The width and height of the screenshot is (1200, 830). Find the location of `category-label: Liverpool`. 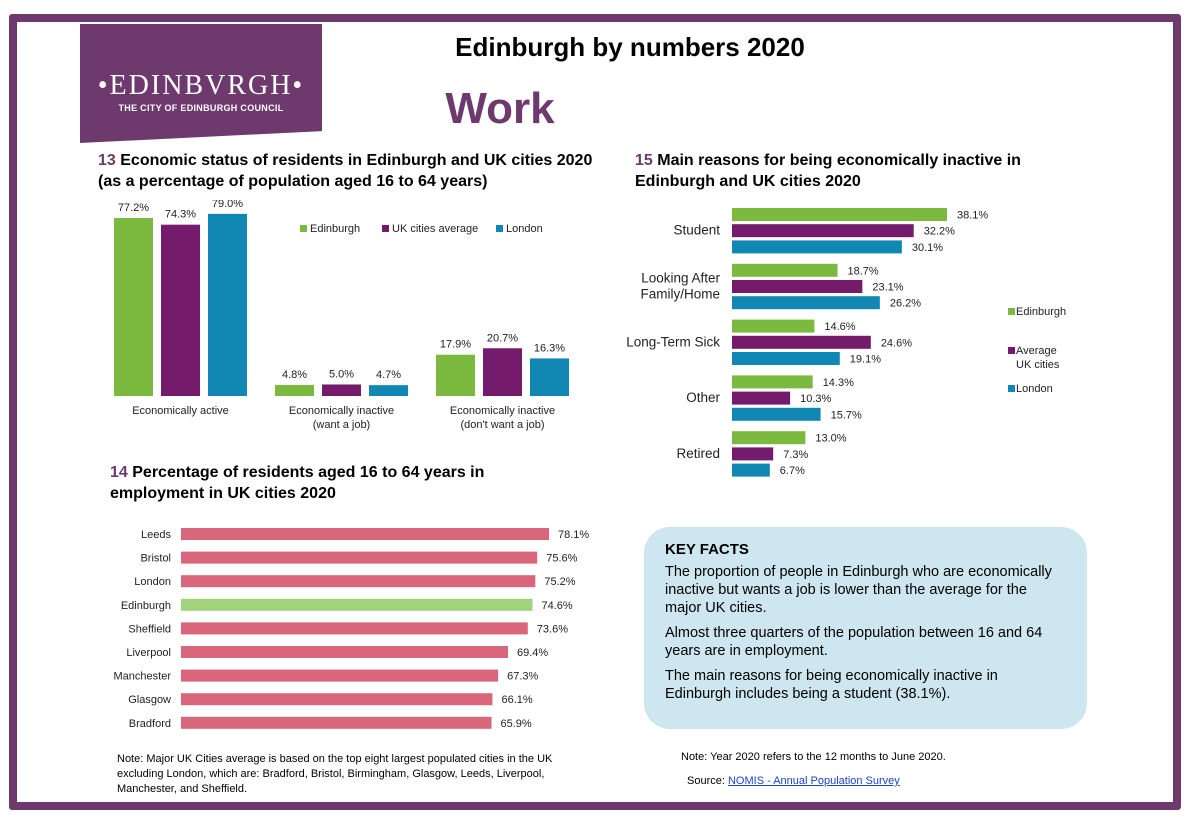

category-label: Liverpool is located at coordinates (148, 653).